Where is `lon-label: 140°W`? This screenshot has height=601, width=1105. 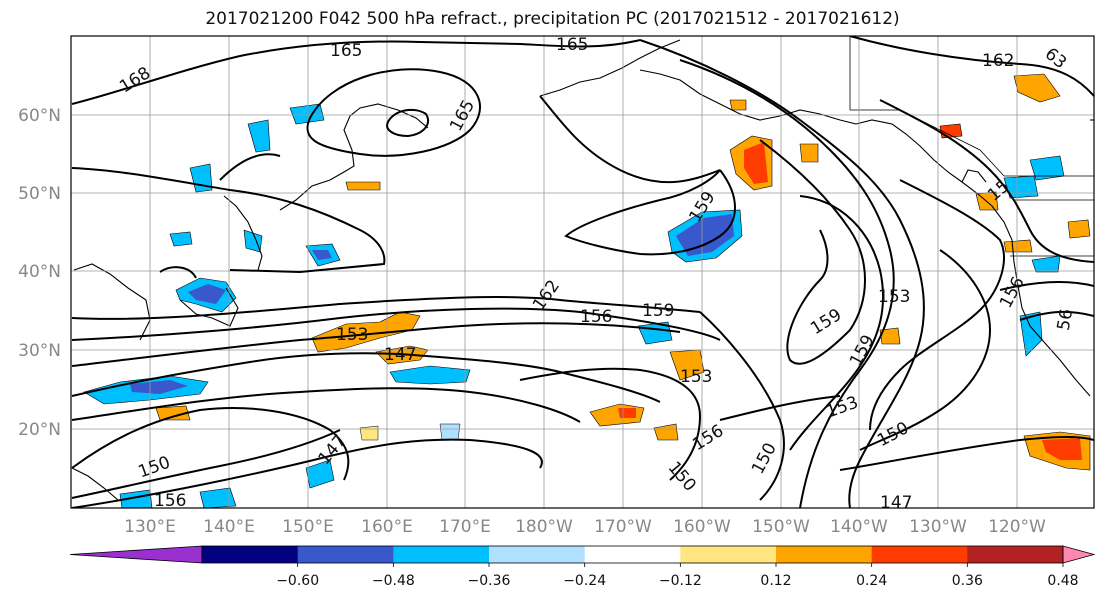
lon-label: 140°W is located at coordinates (859, 527).